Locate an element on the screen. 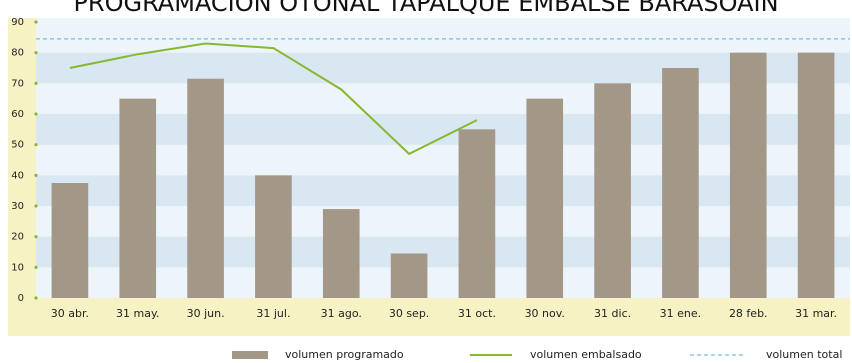 Image resolution: width=852 pixels, height=363 pixels. y-tick-label: 0 is located at coordinates (21, 298).